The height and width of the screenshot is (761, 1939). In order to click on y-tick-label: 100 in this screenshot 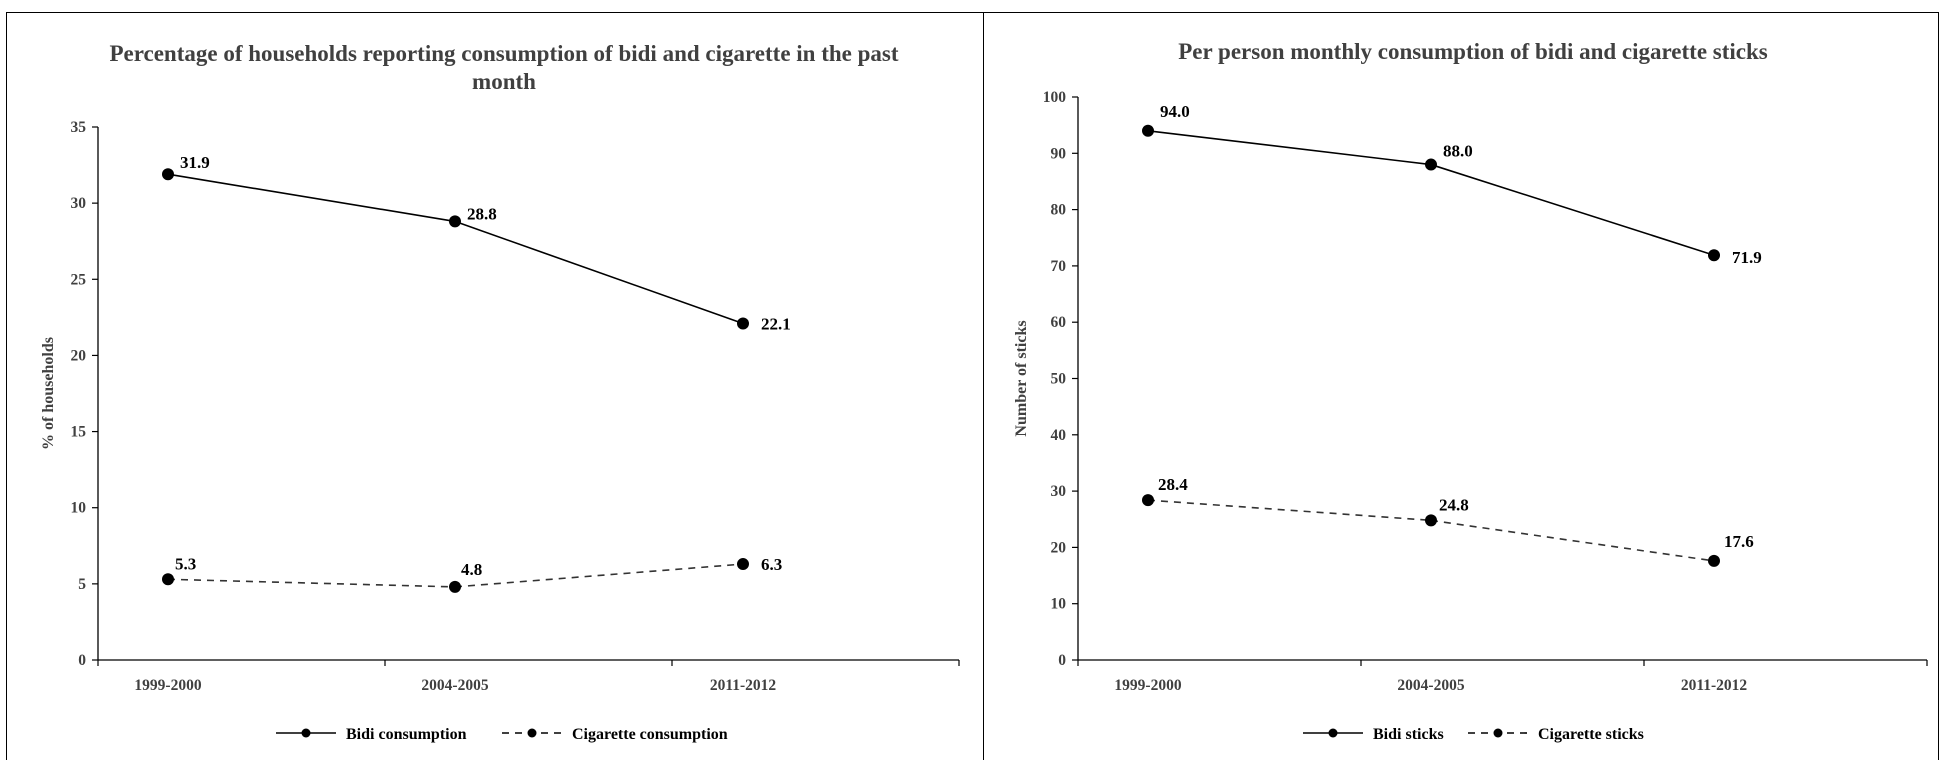, I will do `click(1055, 97)`.